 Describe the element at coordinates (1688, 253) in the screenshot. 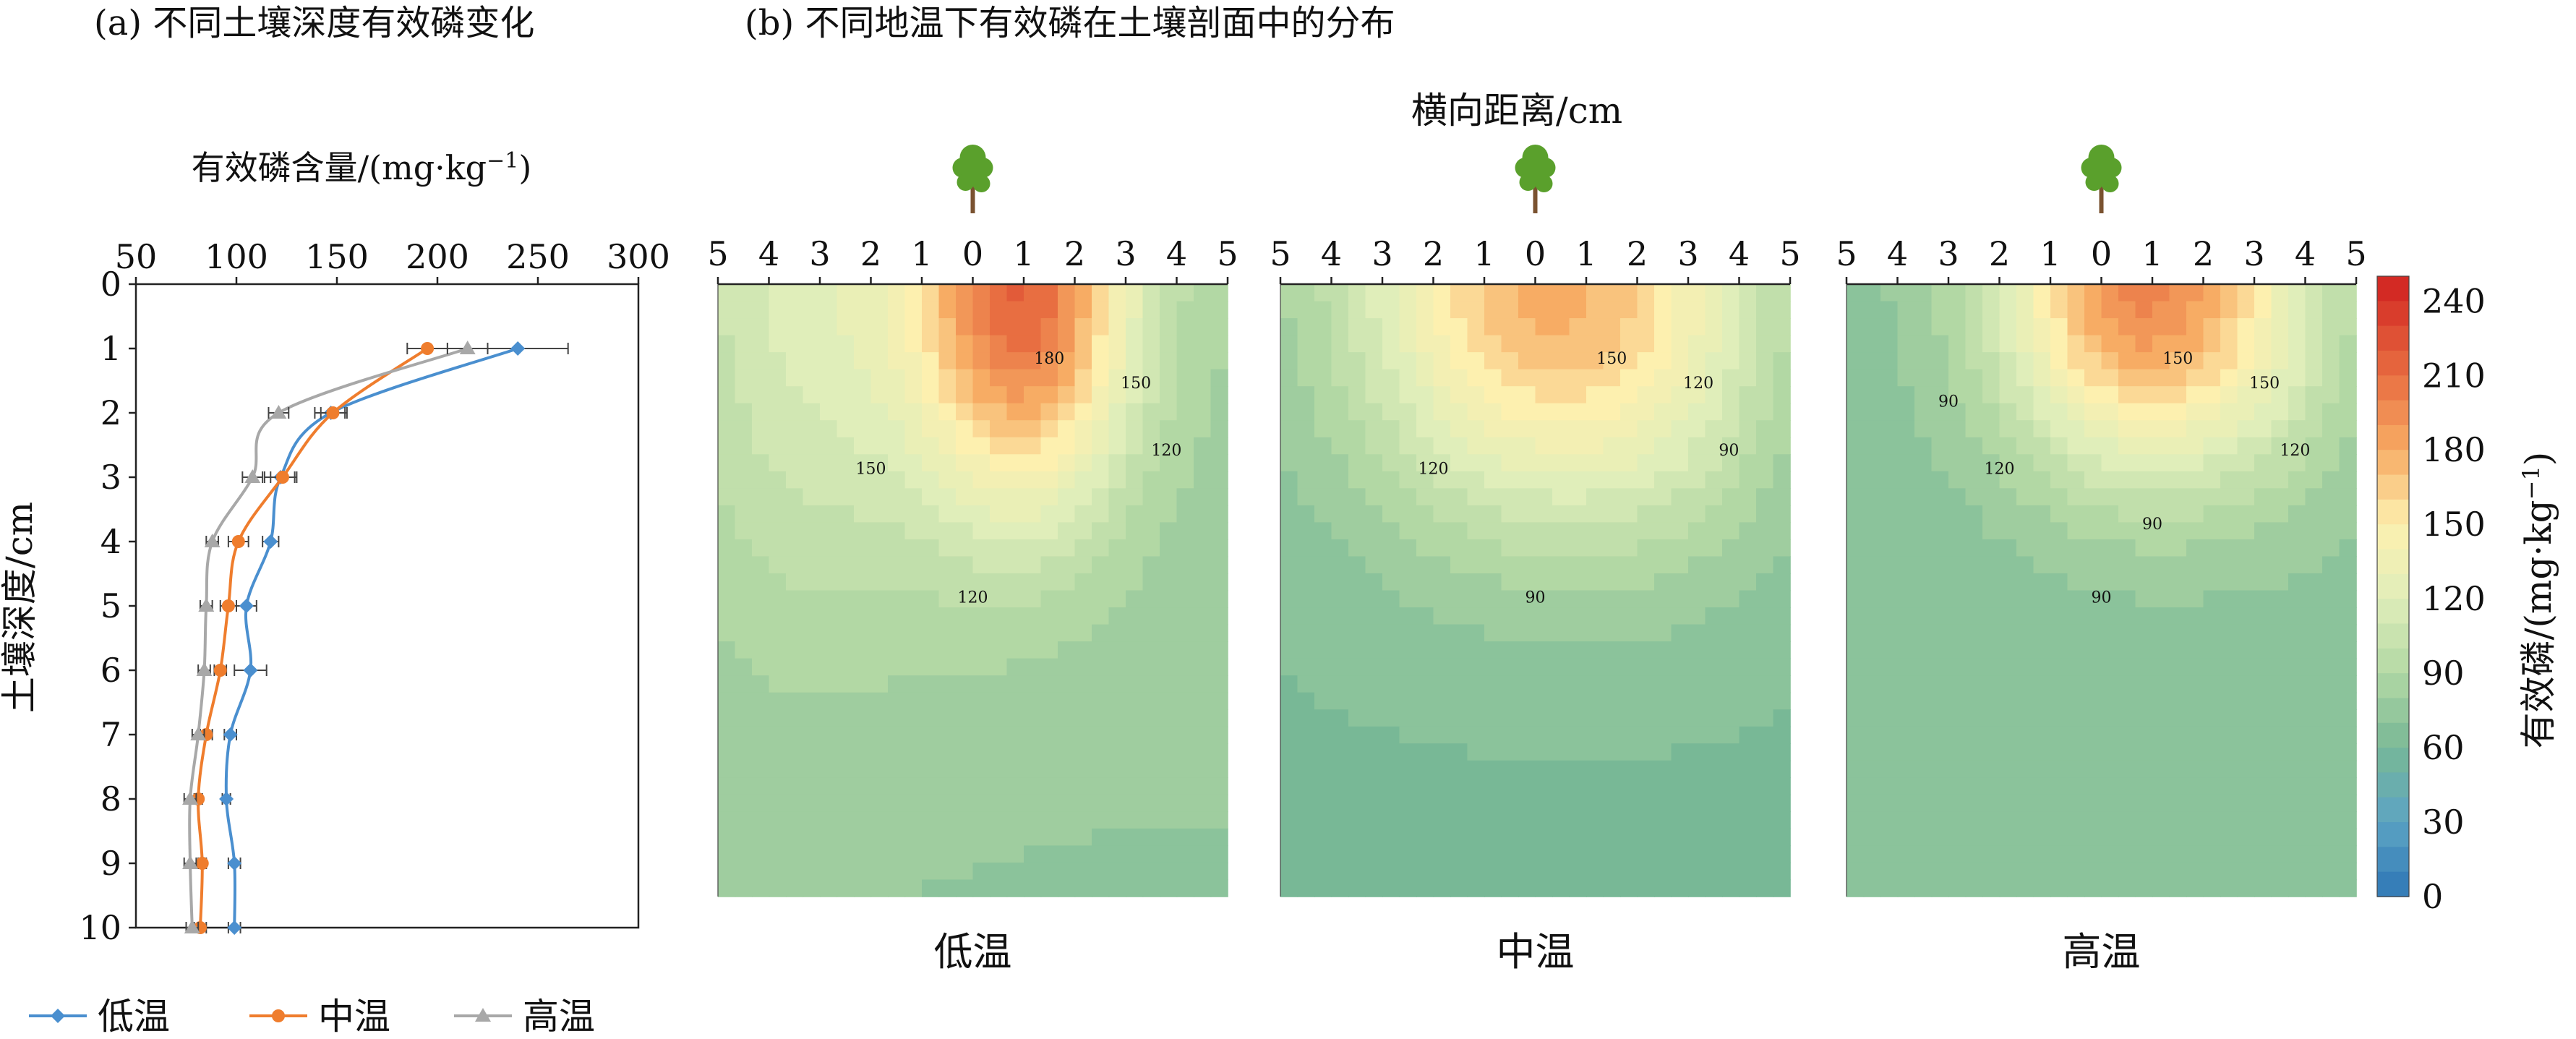

I see `panel-b-x-tick-label: 3` at that location.